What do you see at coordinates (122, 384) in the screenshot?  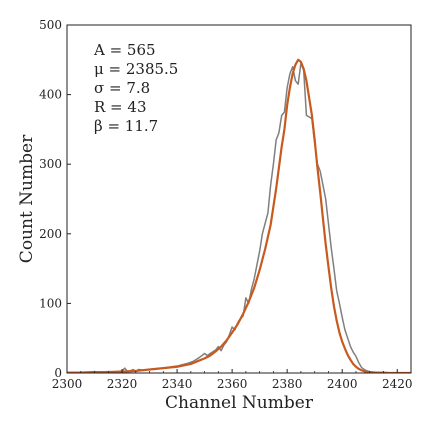 I see `x-tick-label: 2320` at bounding box center [122, 384].